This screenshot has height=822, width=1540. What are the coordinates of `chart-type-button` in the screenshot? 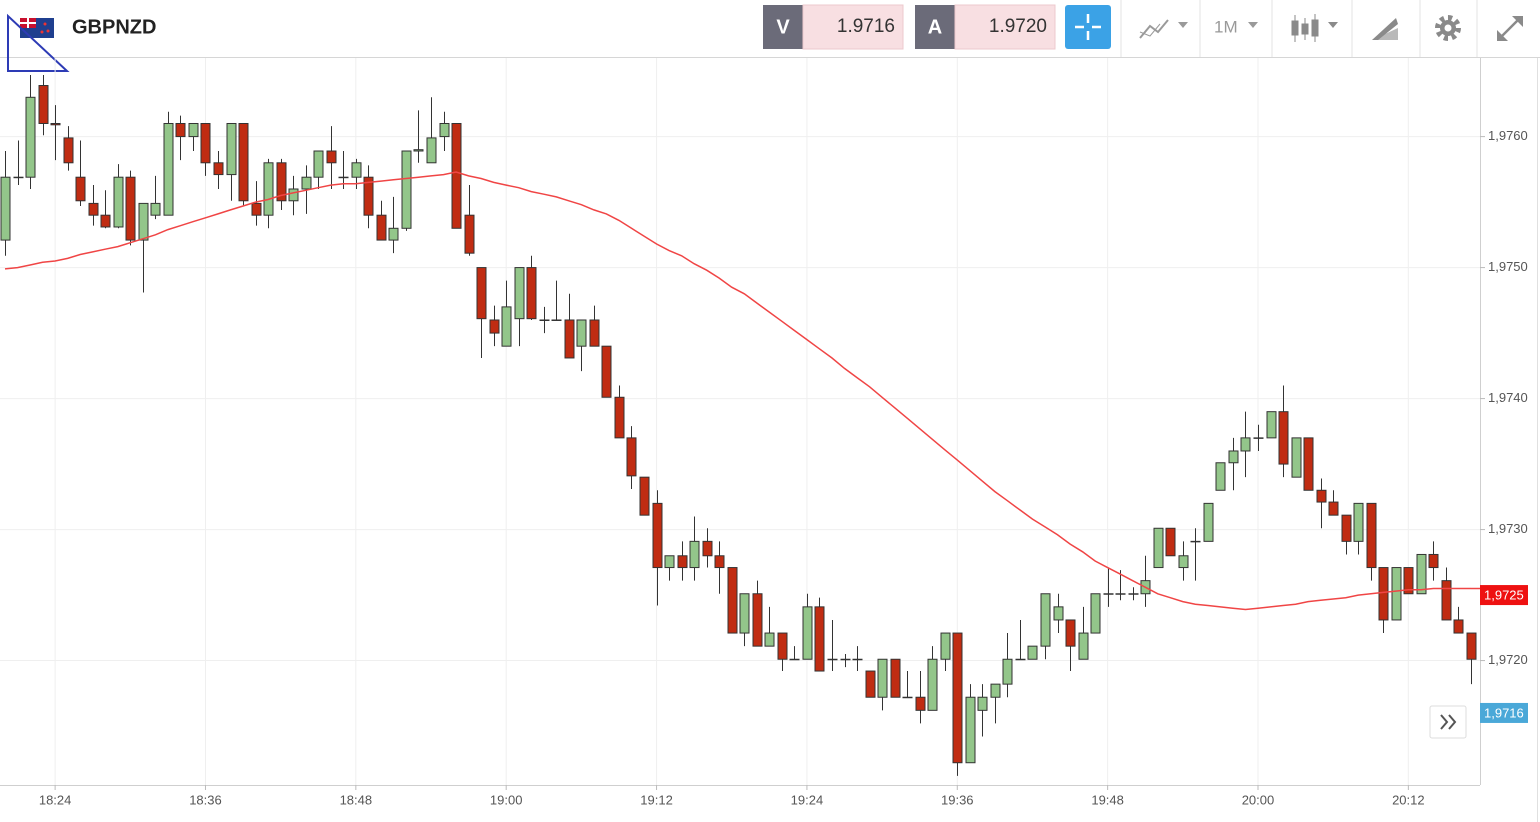 It's located at (1314, 28).